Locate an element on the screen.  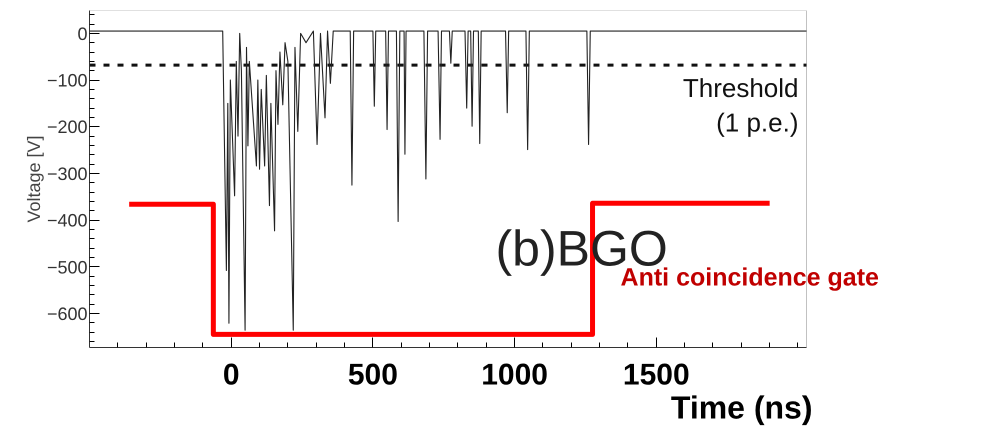
ref-line-label: Threshold (1 p.e.) is located at coordinates (740, 105).